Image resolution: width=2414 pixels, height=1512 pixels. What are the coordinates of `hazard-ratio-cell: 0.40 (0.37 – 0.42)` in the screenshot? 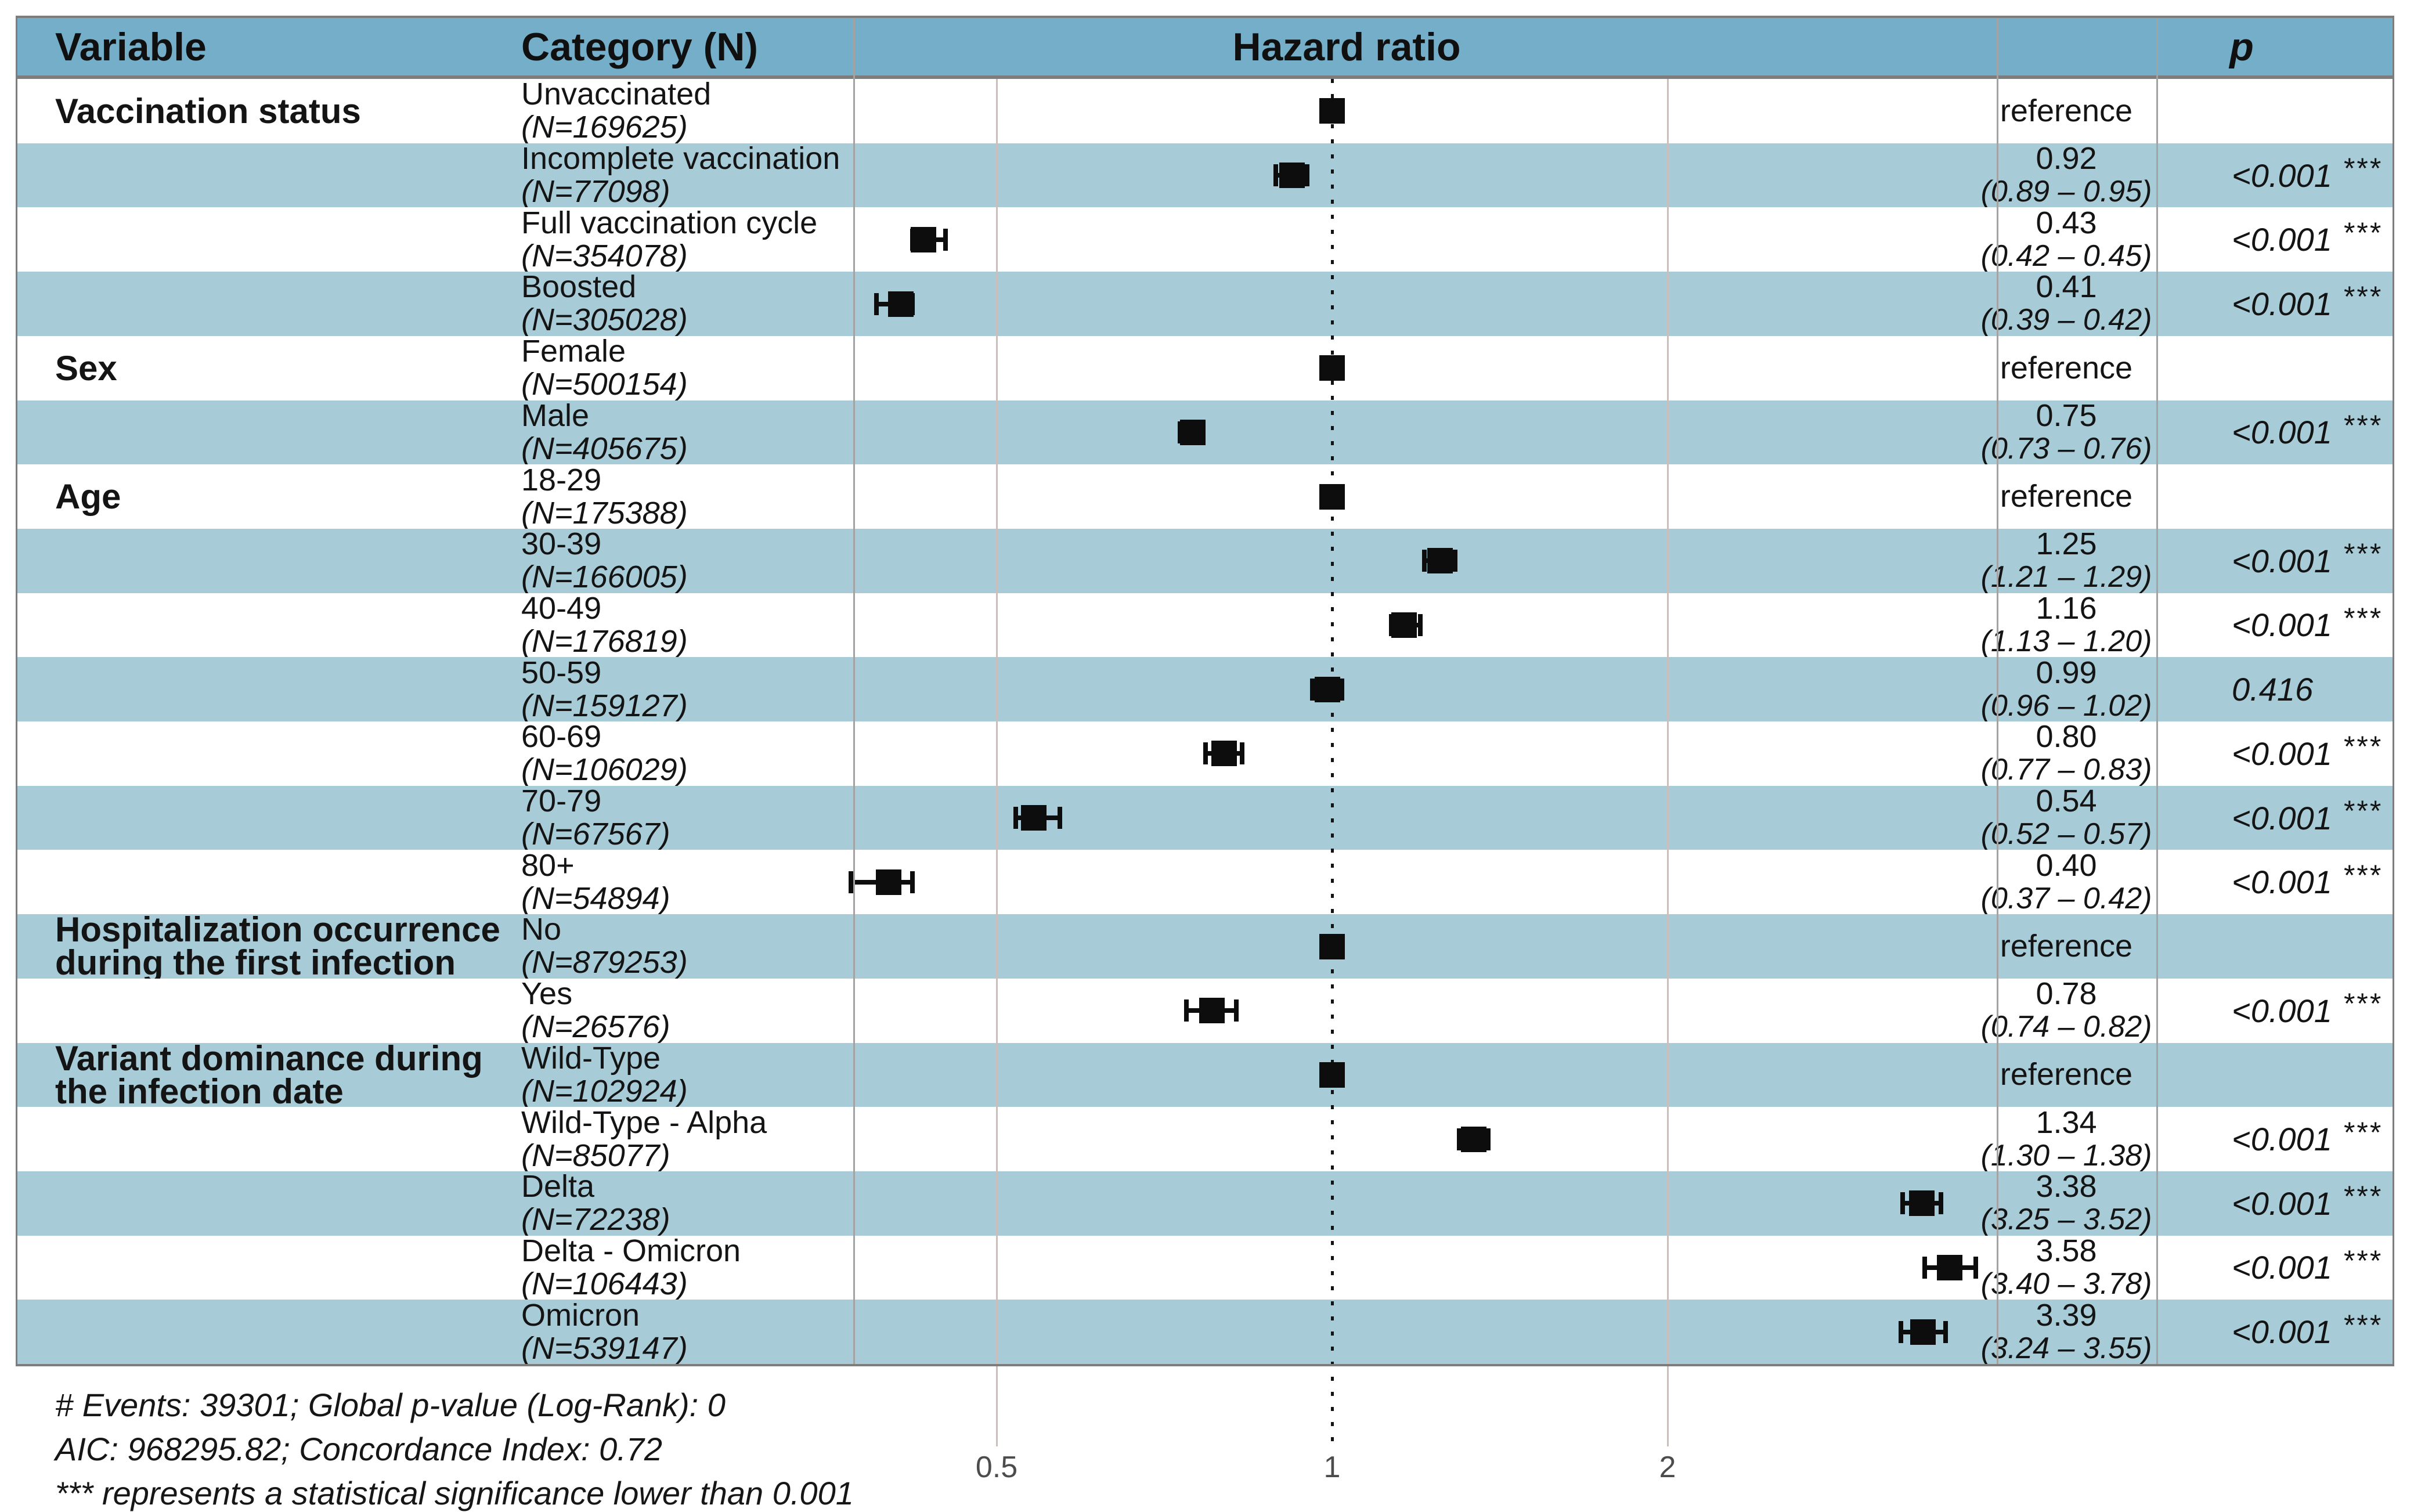 It's located at (2066, 882).